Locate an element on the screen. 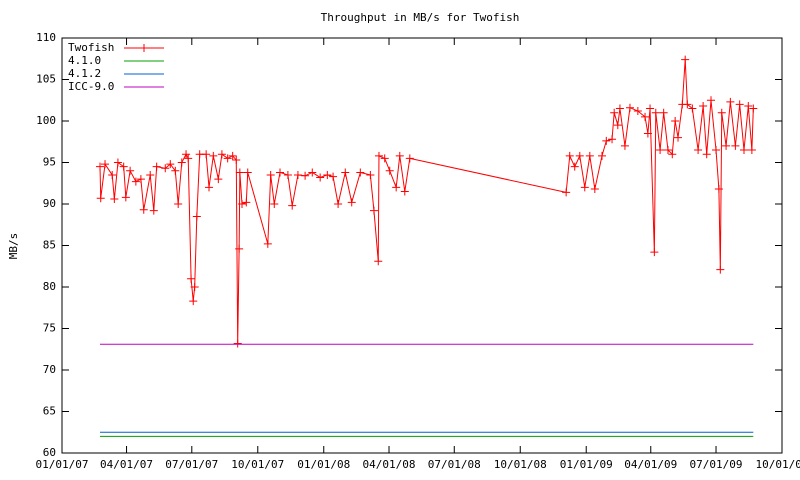 The height and width of the screenshot is (480, 800). legend-label: 4.1.0 is located at coordinates (84, 60).